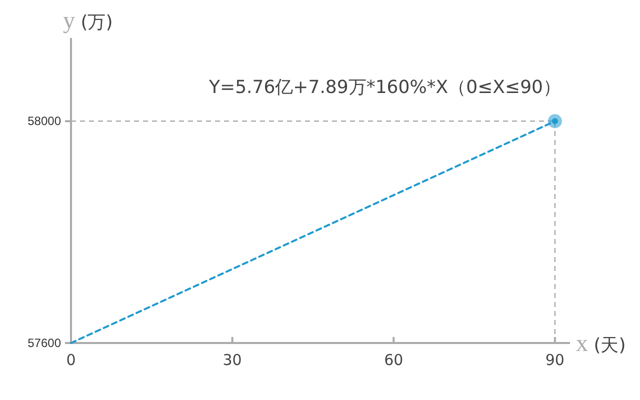 The image size is (640, 400). I want to click on x-axis-title: x (天), so click(601, 344).